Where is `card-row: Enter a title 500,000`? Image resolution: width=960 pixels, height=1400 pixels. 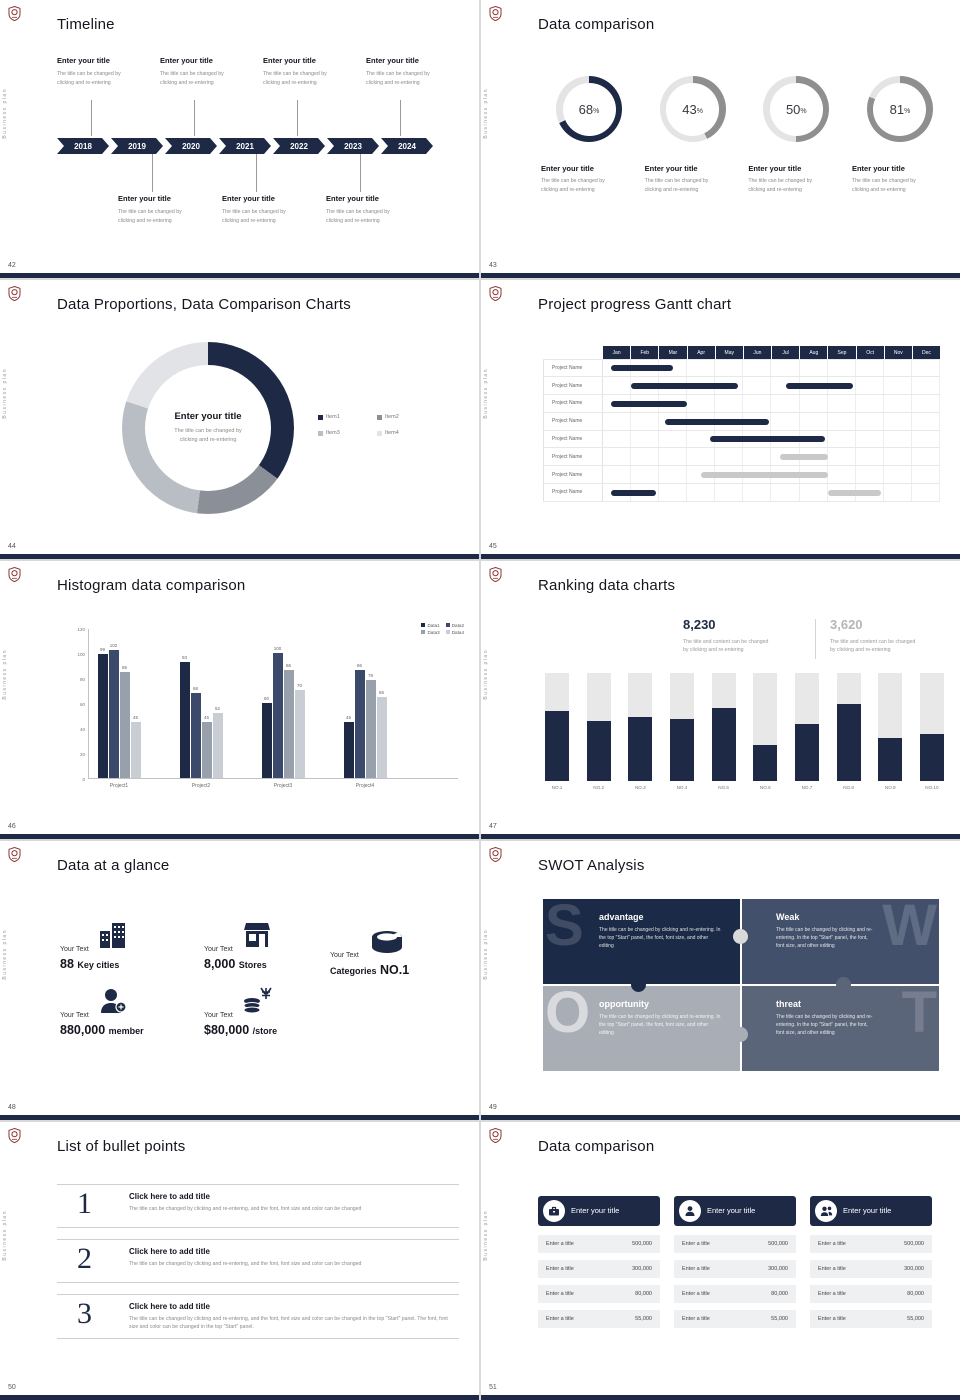 card-row: Enter a title 500,000 is located at coordinates (599, 1243).